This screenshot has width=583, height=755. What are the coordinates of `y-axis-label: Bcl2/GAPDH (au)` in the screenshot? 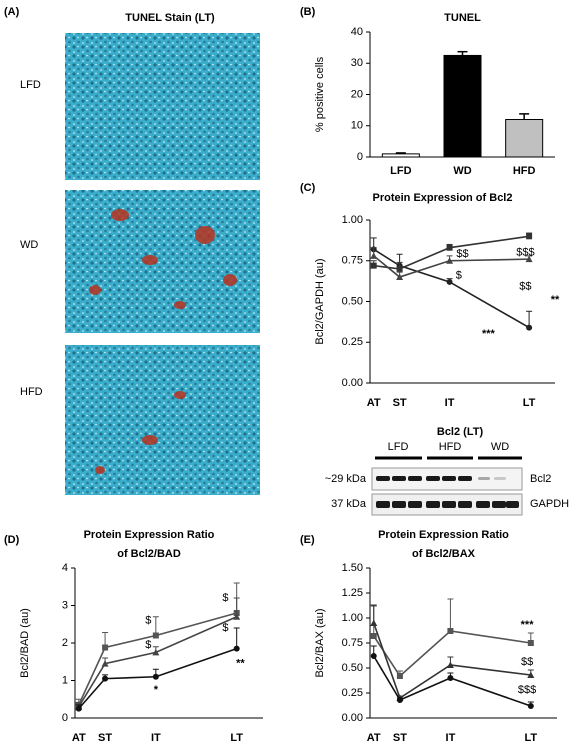 It's located at (320, 301).